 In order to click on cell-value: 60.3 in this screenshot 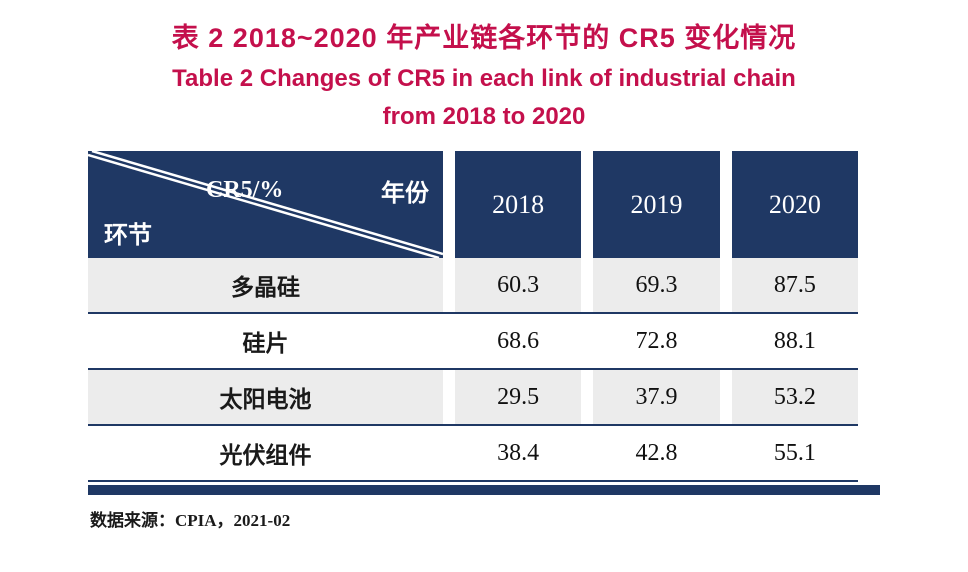, I will do `click(518, 285)`.